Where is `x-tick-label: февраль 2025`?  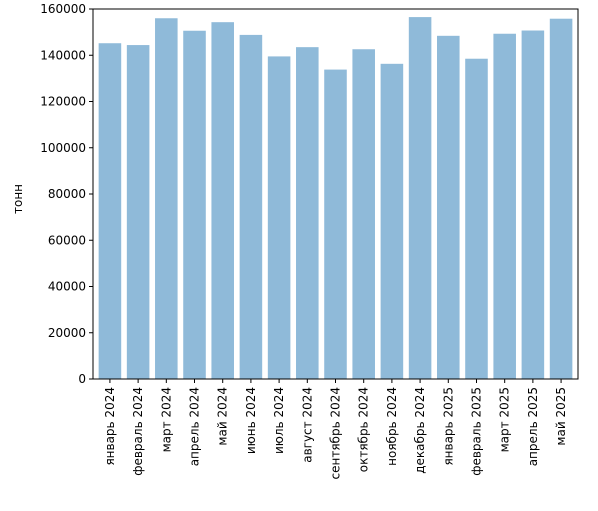 x-tick-label: февраль 2025 is located at coordinates (476, 431).